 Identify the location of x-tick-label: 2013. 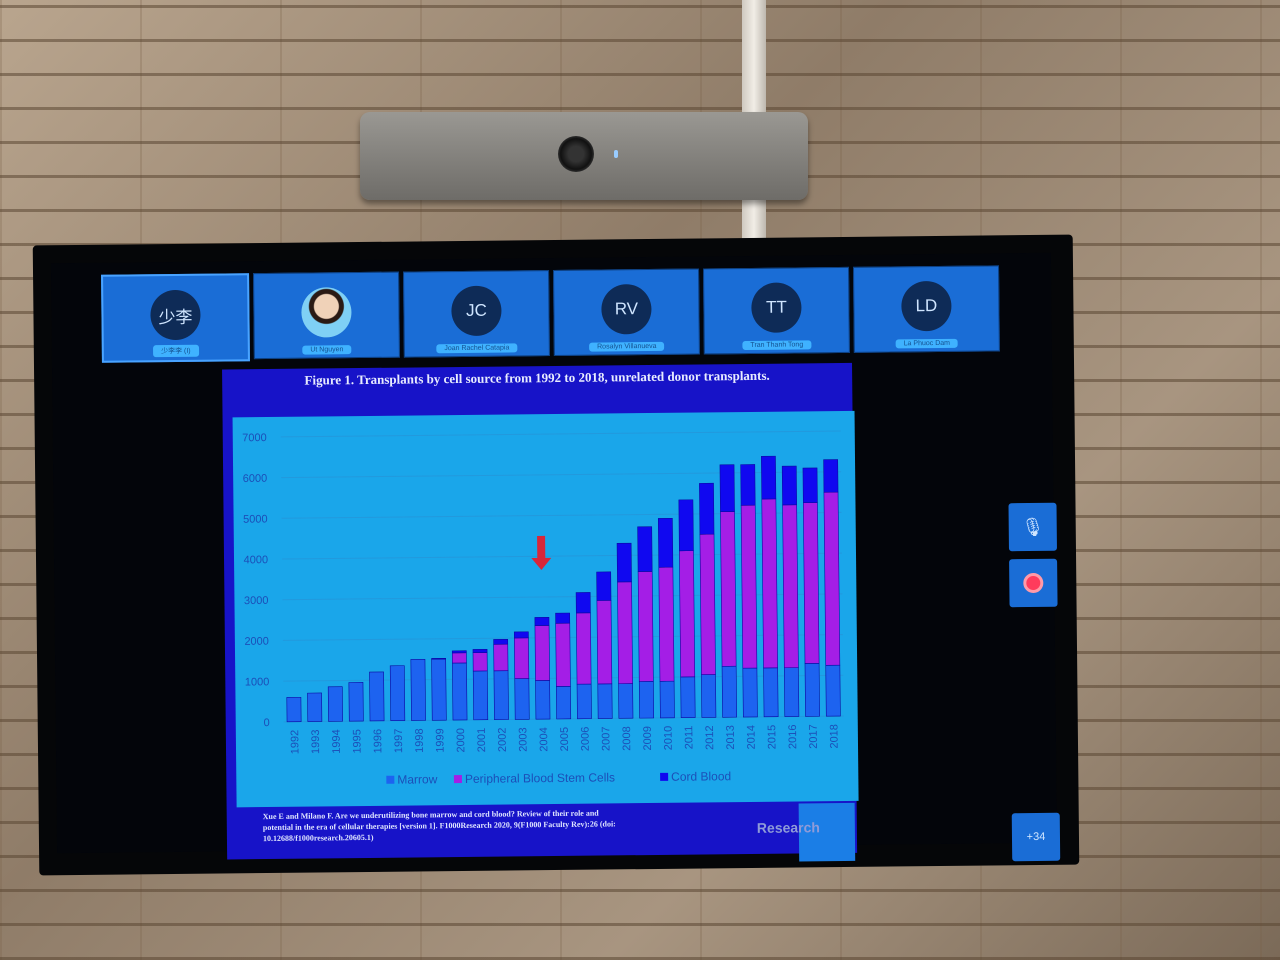
(731, 737).